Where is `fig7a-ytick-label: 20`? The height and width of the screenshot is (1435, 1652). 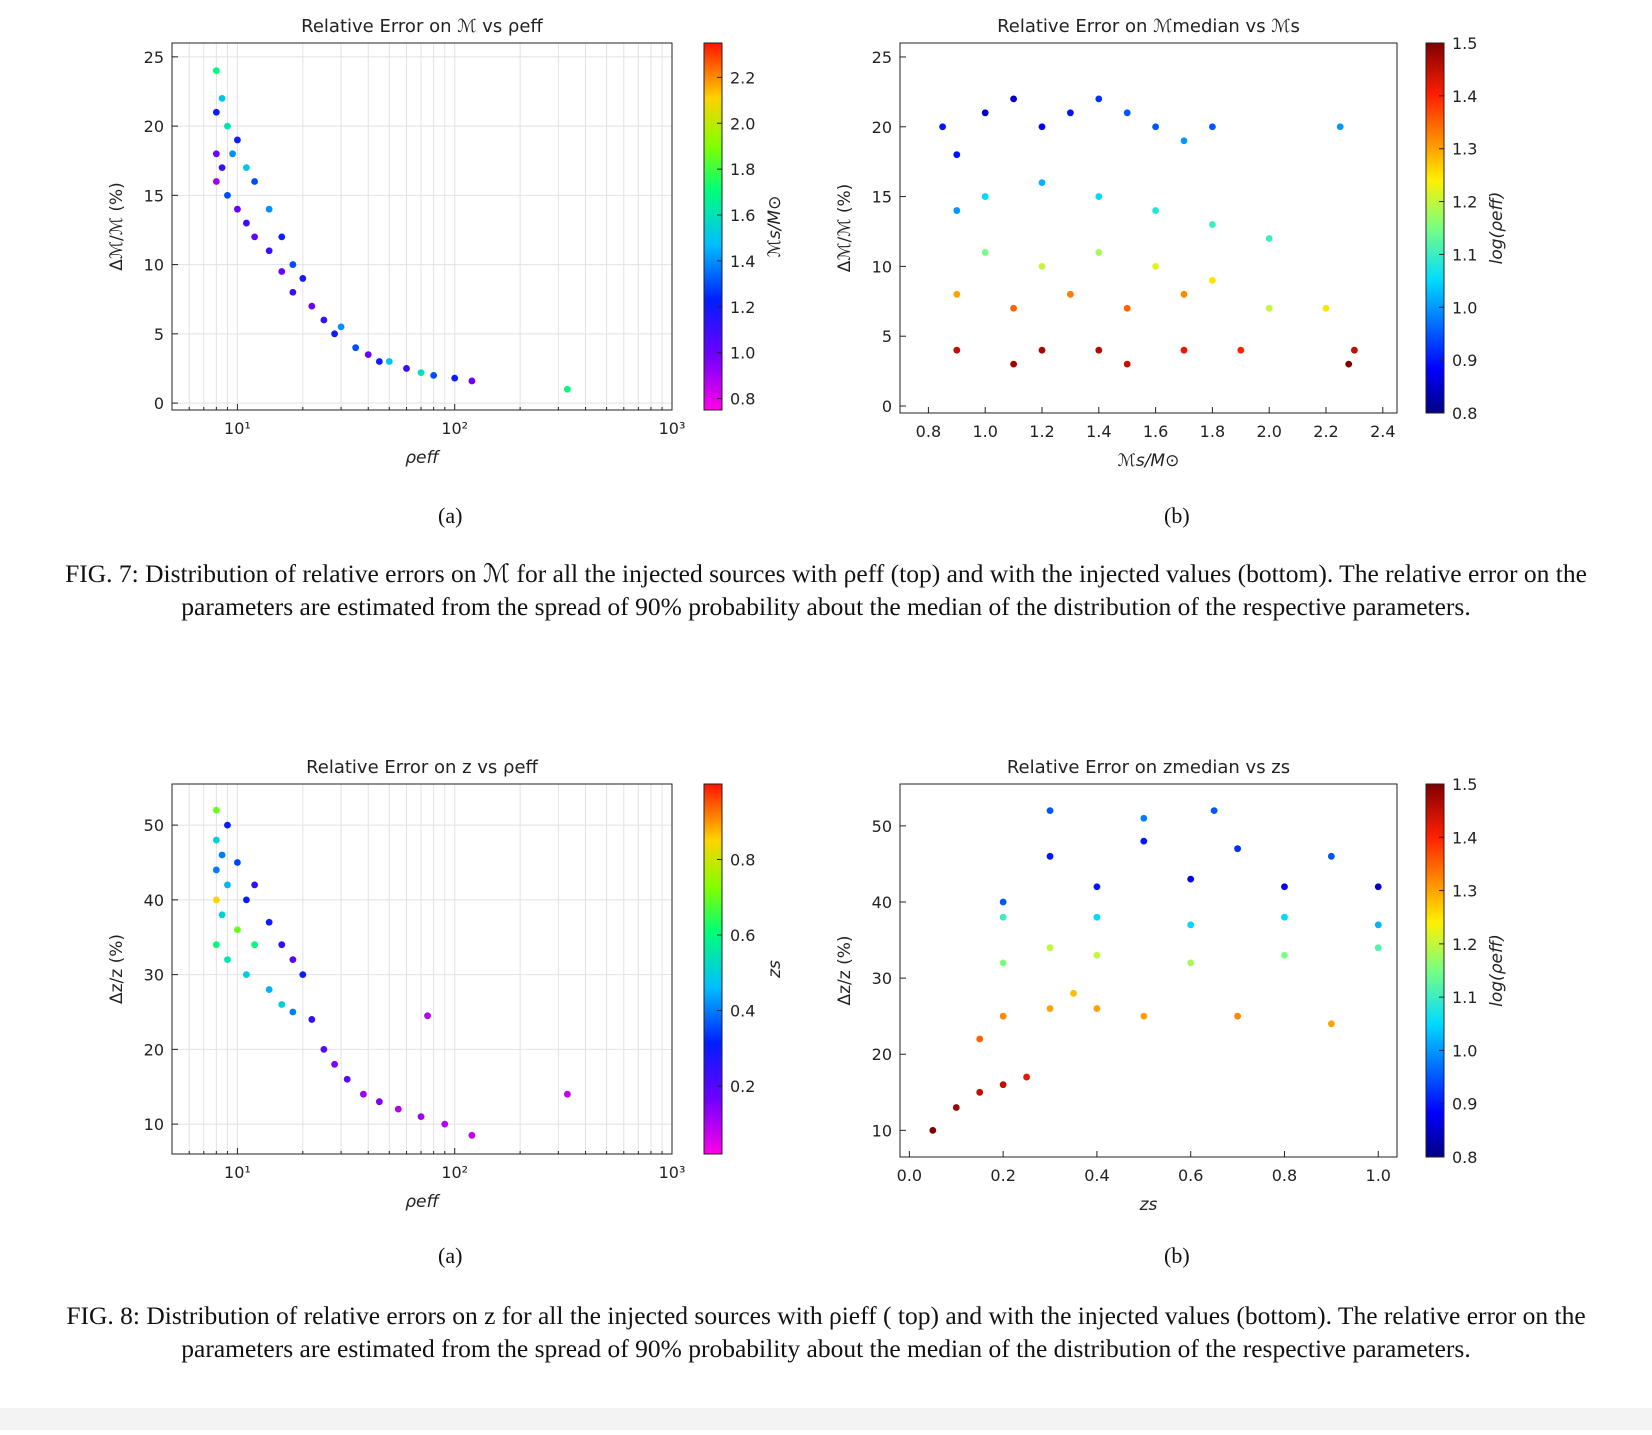 fig7a-ytick-label: 20 is located at coordinates (154, 126).